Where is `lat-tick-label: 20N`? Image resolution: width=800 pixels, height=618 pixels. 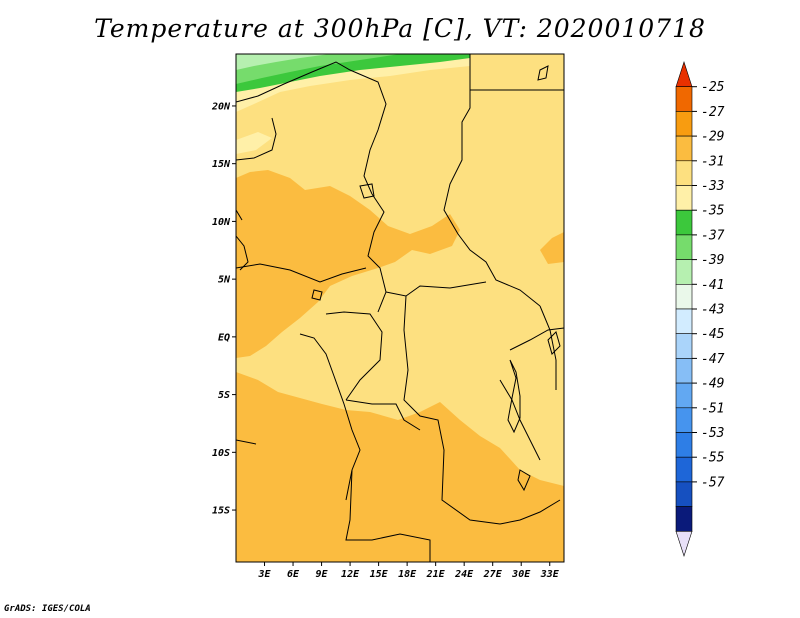
lat-tick-label: 20N is located at coordinates (221, 106).